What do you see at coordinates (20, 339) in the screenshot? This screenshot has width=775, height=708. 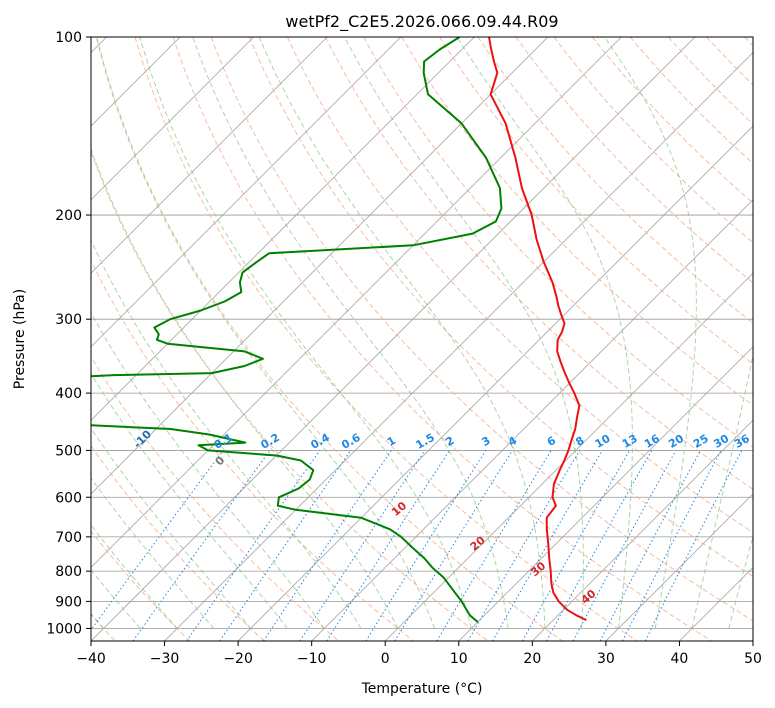 I see `y-axis-title: Pressure (hPa)` at bounding box center [20, 339].